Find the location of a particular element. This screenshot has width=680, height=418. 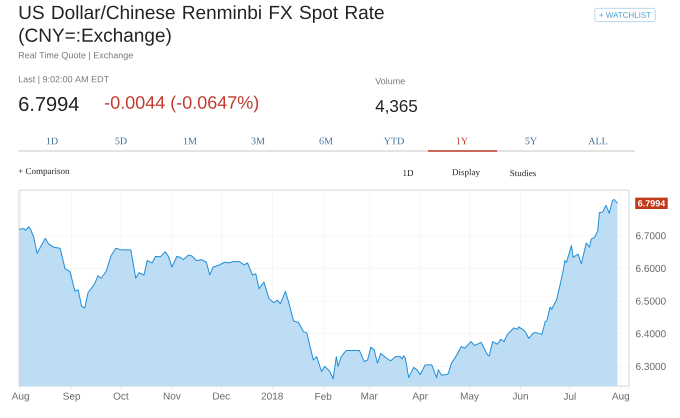

text: ALL is located at coordinates (598, 141).